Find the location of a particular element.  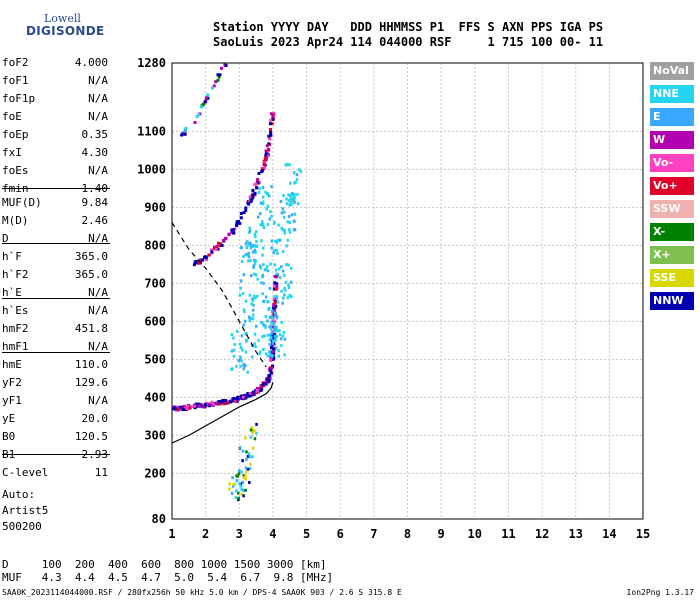

param-separator is located at coordinates (56, 454).